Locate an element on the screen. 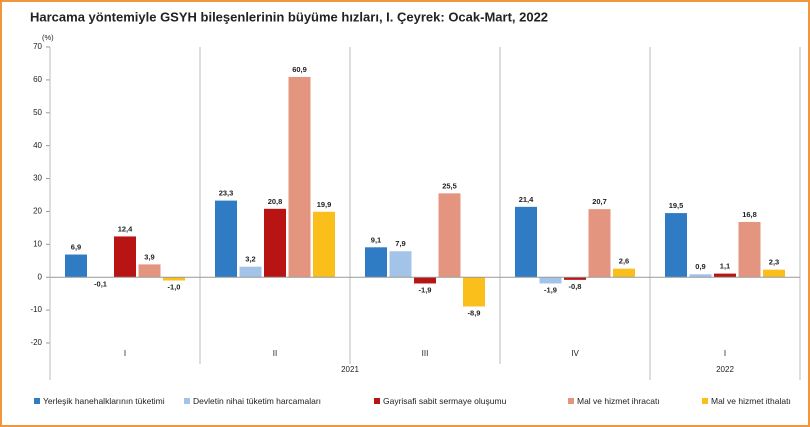 The width and height of the screenshot is (810, 427). data-label: -1,0 is located at coordinates (174, 286).